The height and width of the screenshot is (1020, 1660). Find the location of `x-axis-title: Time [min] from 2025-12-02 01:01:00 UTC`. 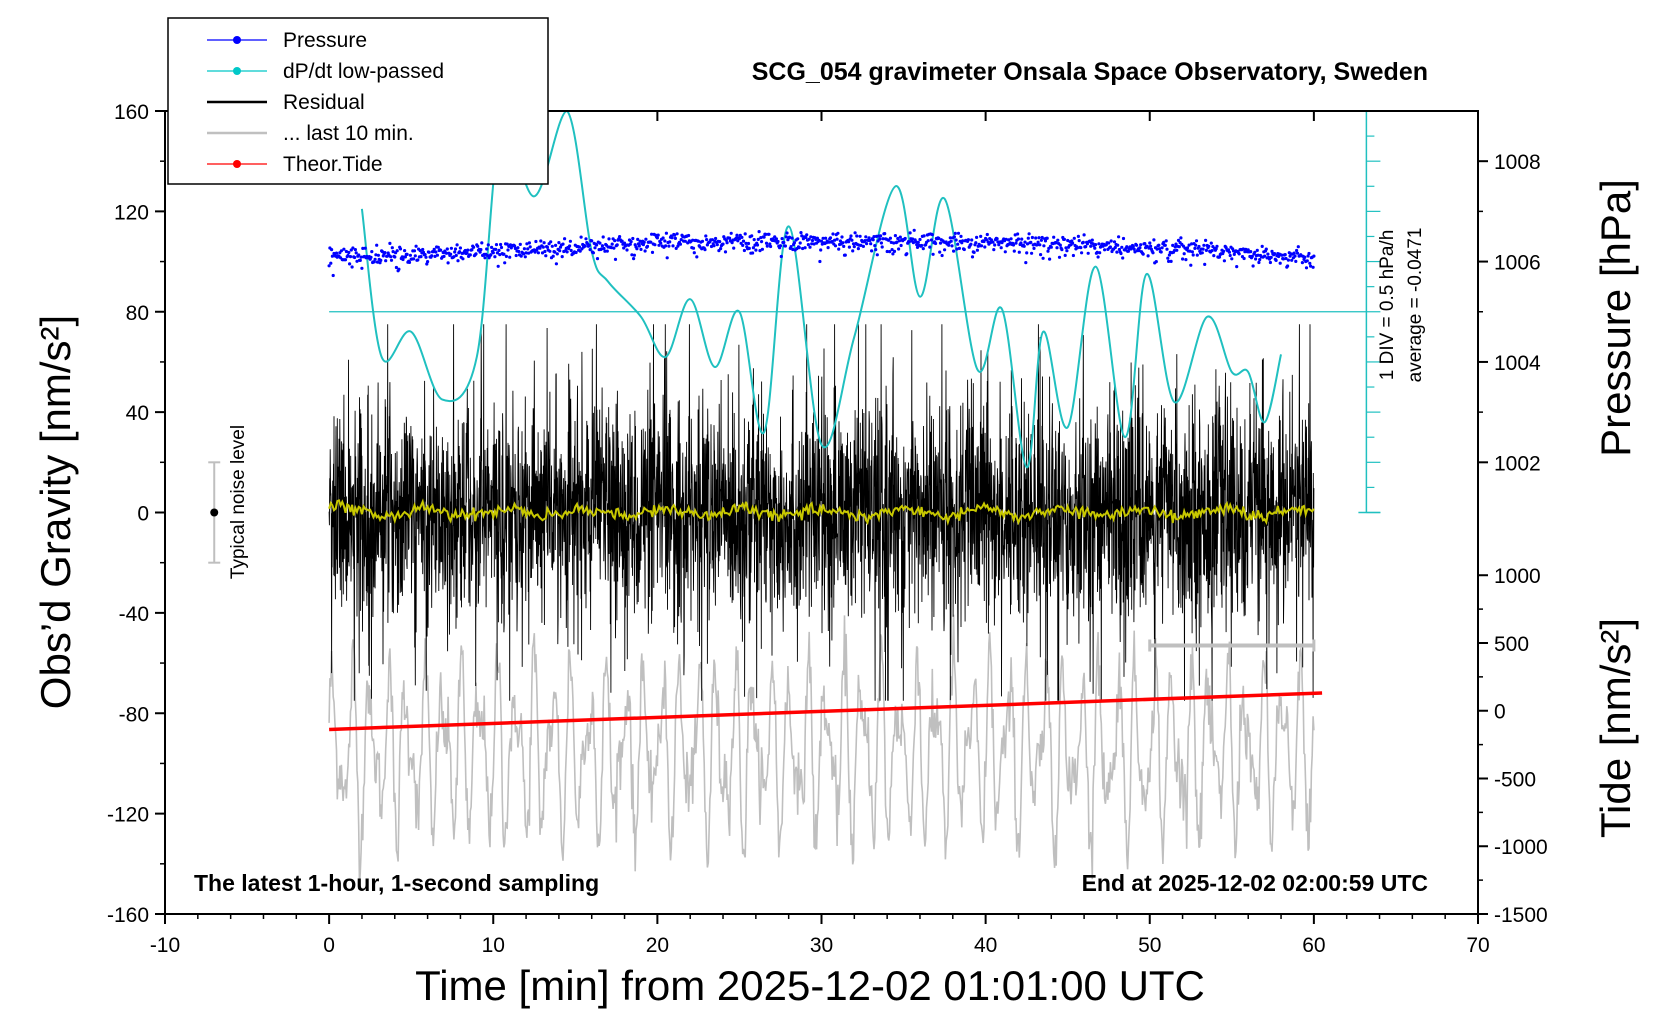

x-axis-title: Time [min] from 2025-12-02 01:01:00 UTC is located at coordinates (810, 985).